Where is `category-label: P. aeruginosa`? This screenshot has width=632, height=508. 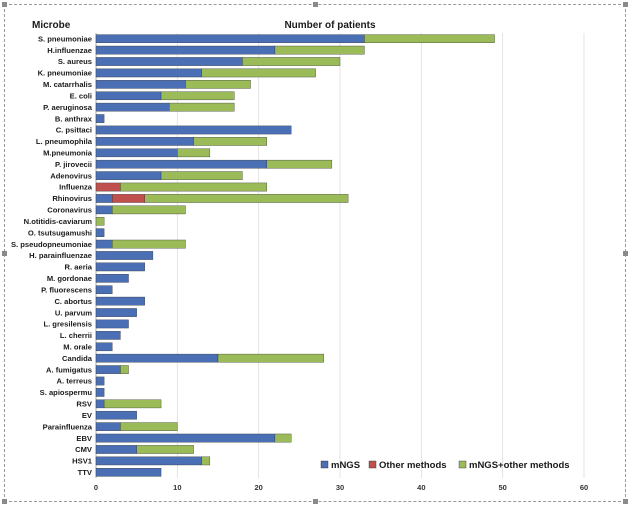
category-label: P. aeruginosa is located at coordinates (68, 107).